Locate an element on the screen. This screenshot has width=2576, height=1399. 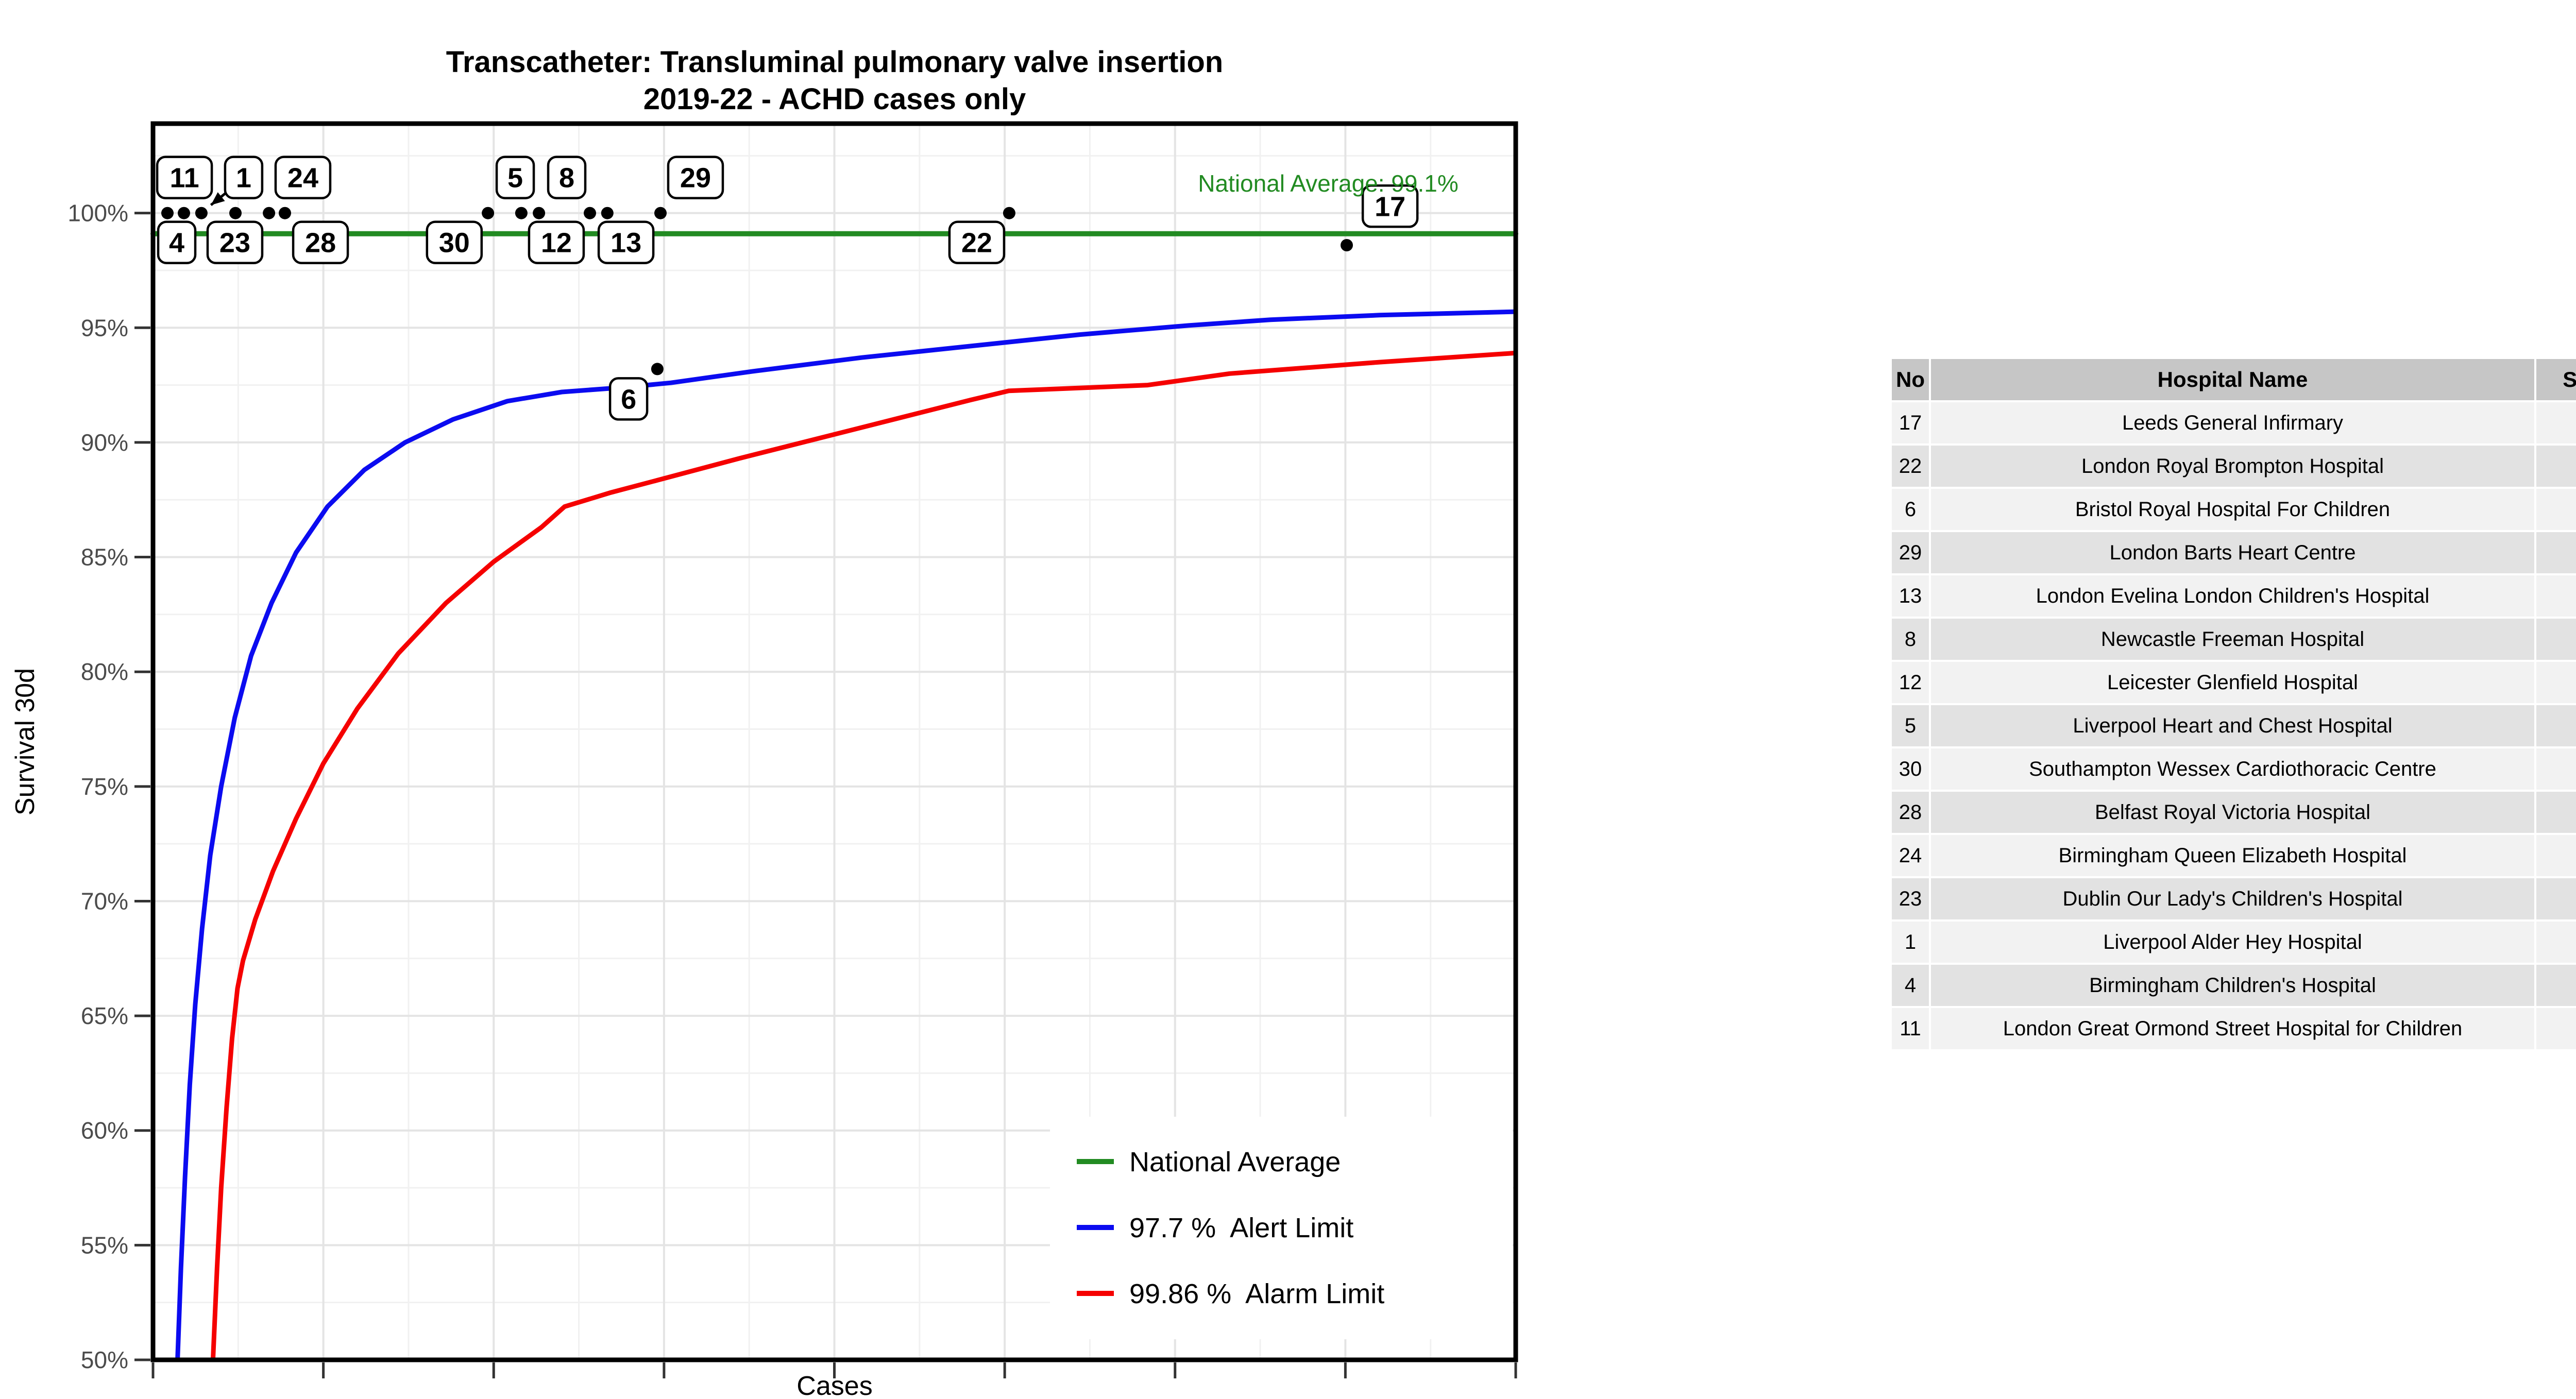
table-header-row: No Hospital Name Survival 30d is located at coordinates (2234, 379).